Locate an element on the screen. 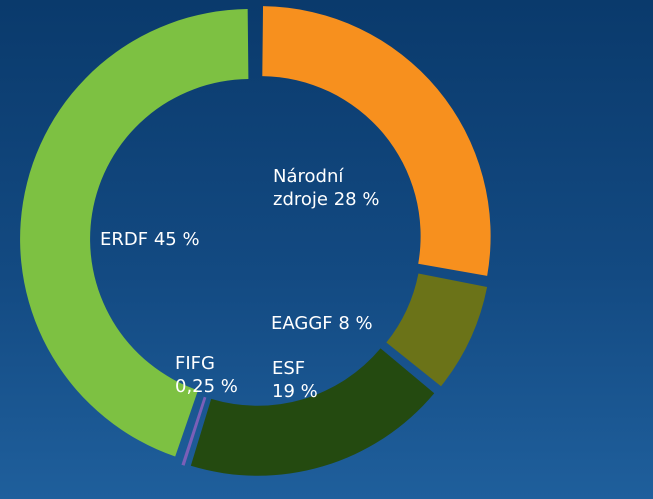  value-label: 45 % is located at coordinates (176, 239).